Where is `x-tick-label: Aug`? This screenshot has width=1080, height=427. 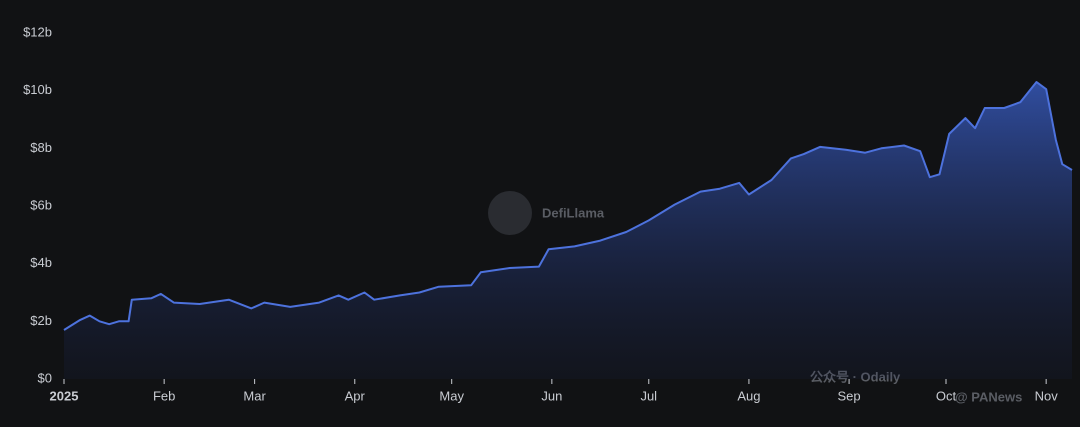
x-tick-label: Aug is located at coordinates (748, 395).